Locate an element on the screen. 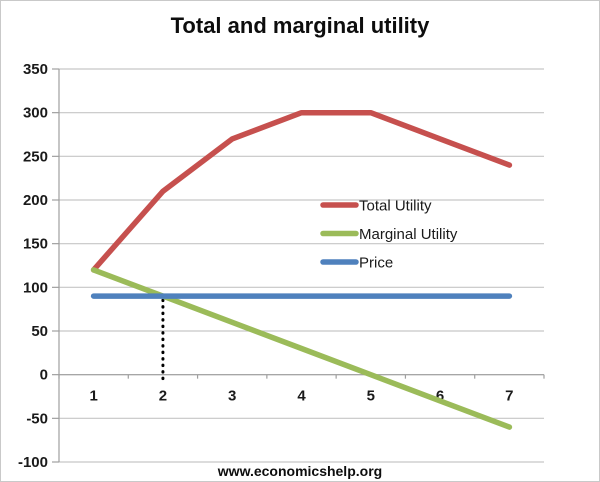  legend-label-marginal-utility: Marginal Utility is located at coordinates (408, 234).